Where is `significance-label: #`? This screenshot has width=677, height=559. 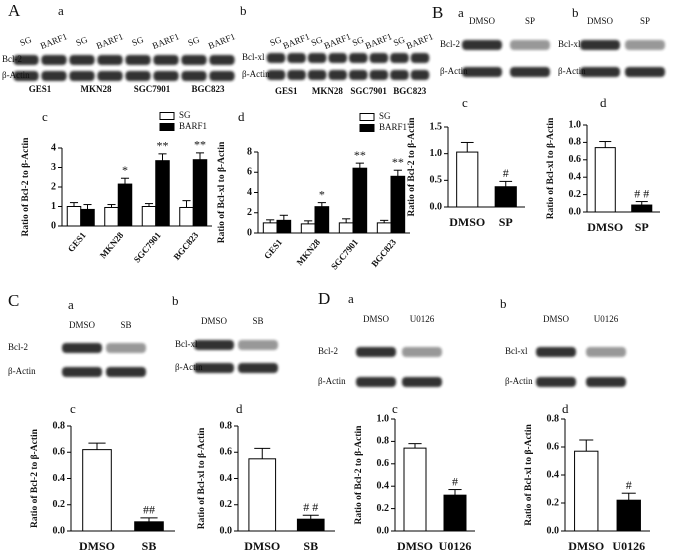 significance-label: # is located at coordinates (455, 481).